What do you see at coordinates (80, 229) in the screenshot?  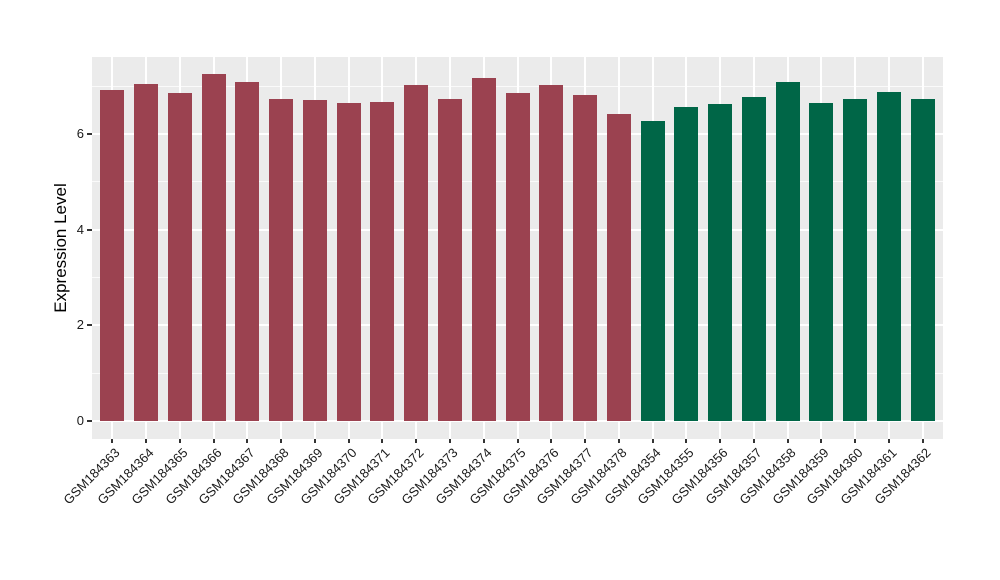 I see `y-tick-label: 4` at bounding box center [80, 229].